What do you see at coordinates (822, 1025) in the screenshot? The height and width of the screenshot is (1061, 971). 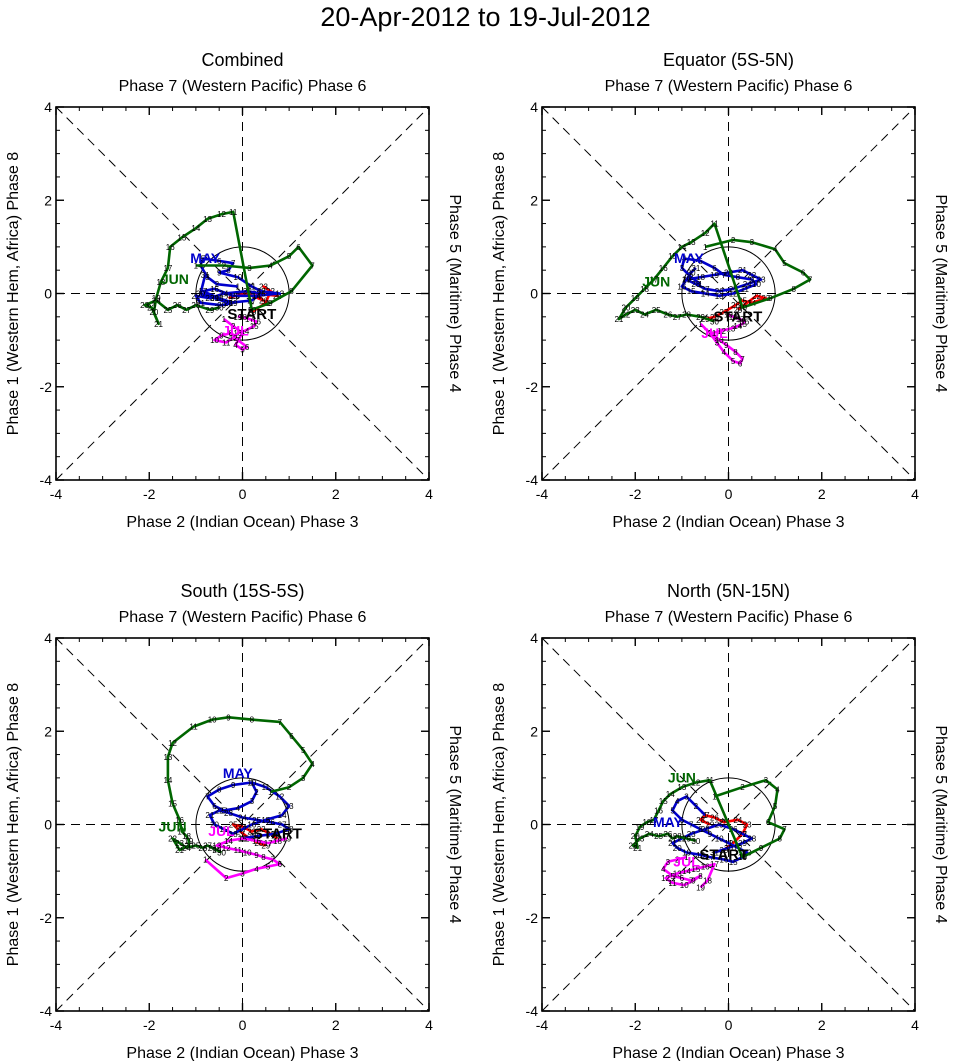 I see `x-tick-label: 2` at bounding box center [822, 1025].